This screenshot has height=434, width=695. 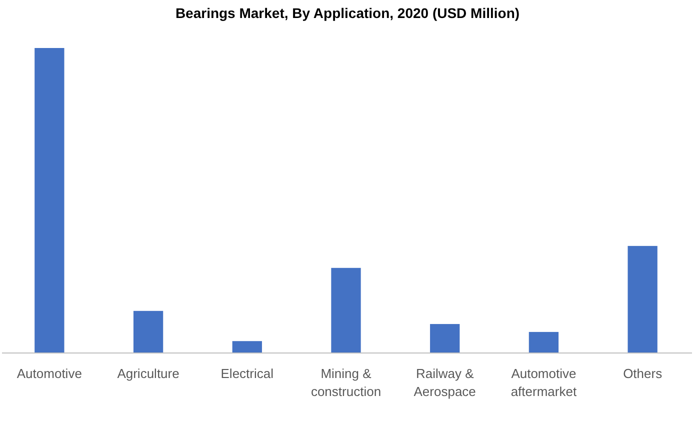 What do you see at coordinates (148, 373) in the screenshot?
I see `x-tick-label: Agriculture` at bounding box center [148, 373].